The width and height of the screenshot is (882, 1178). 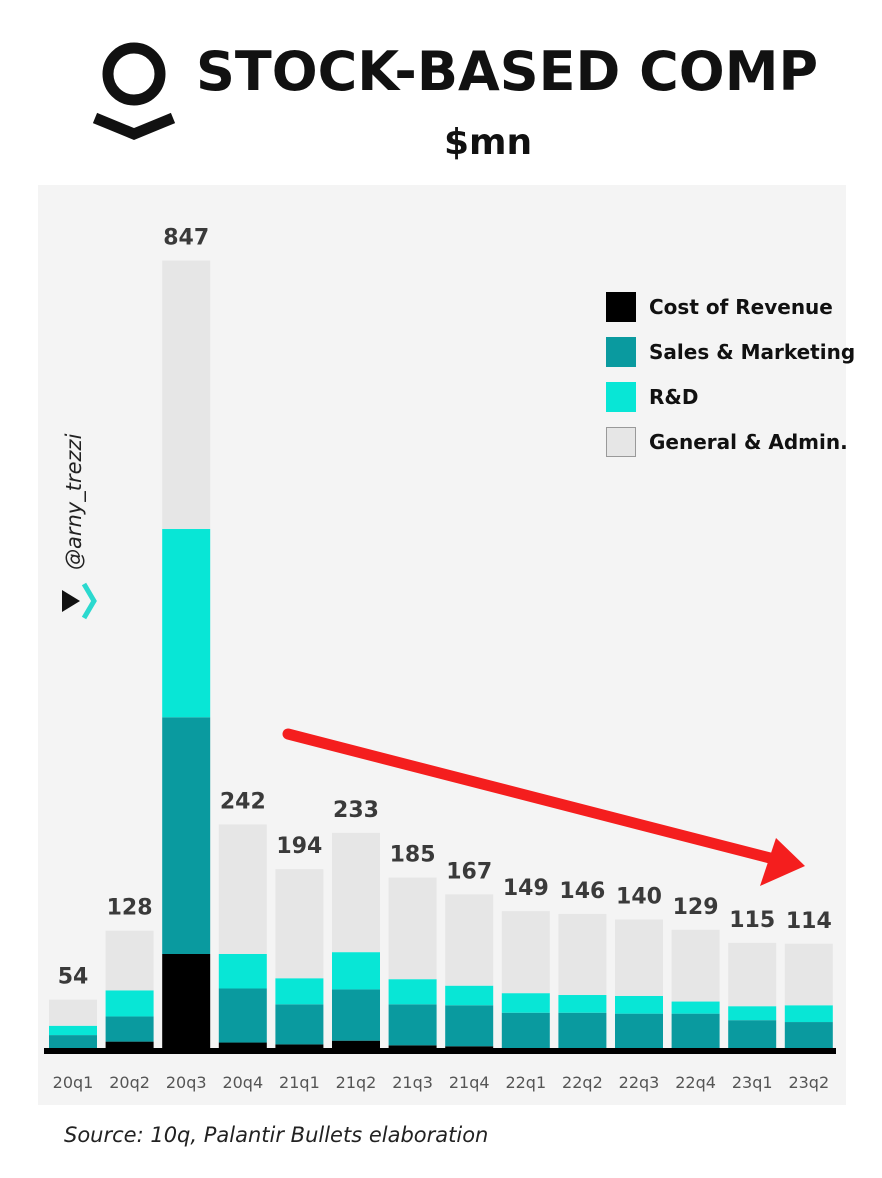 What do you see at coordinates (695, 1031) in the screenshot?
I see `bar-segment-sales-marketing-22q4` at bounding box center [695, 1031].